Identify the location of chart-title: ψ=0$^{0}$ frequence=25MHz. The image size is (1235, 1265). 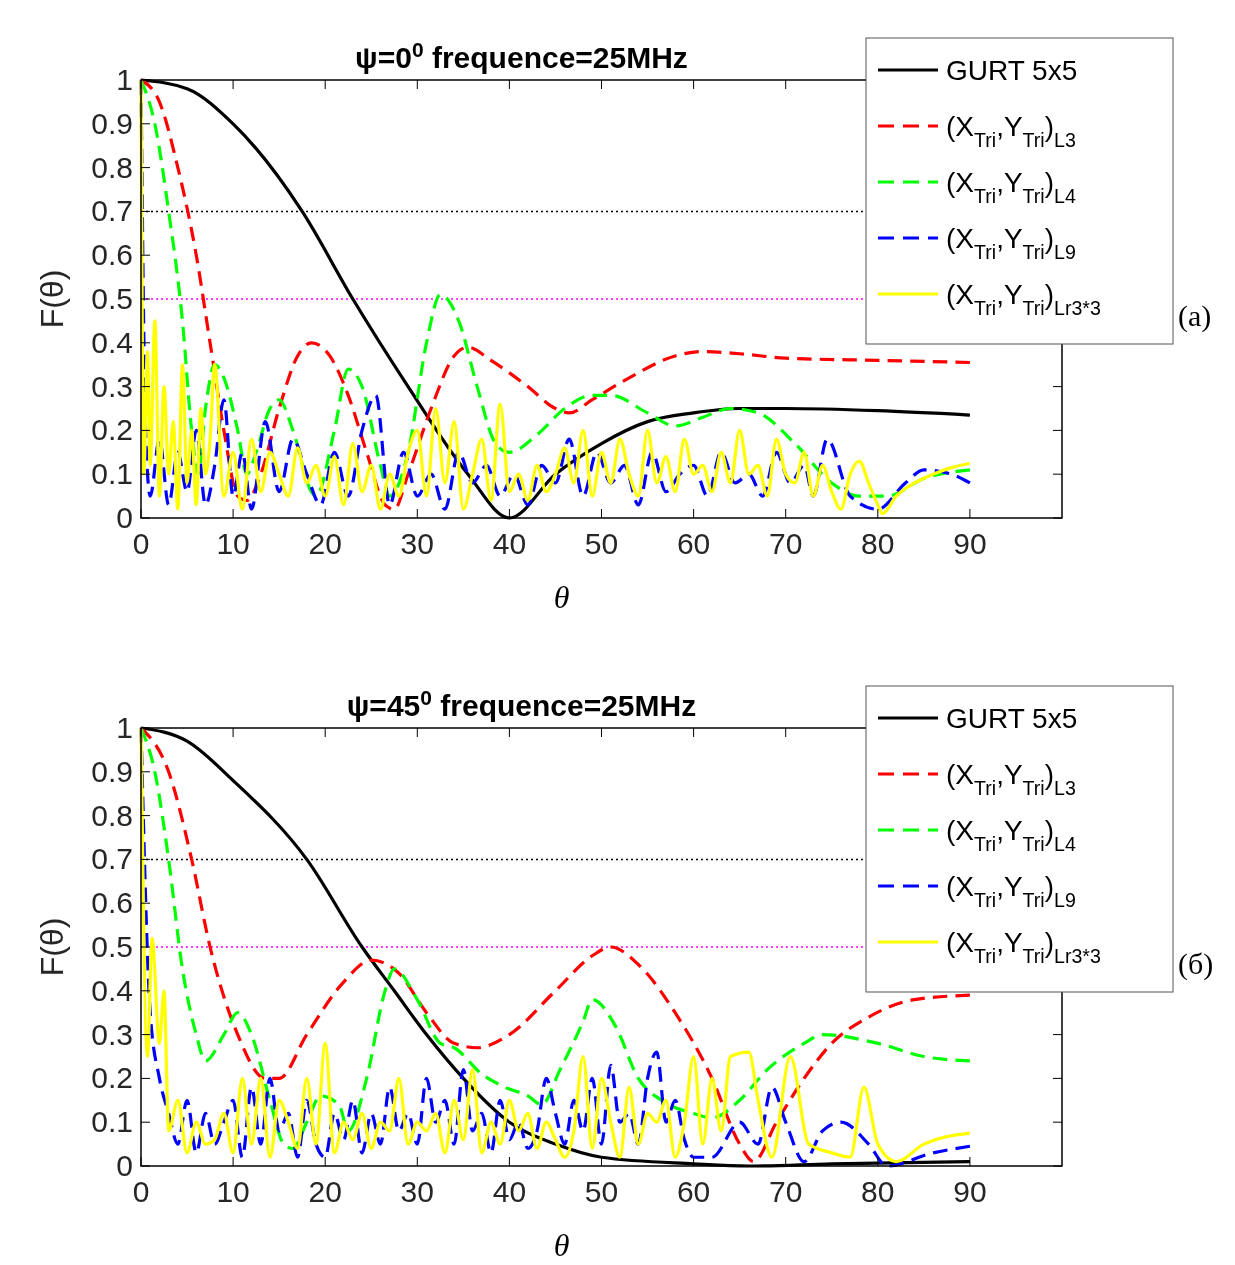
(521, 55).